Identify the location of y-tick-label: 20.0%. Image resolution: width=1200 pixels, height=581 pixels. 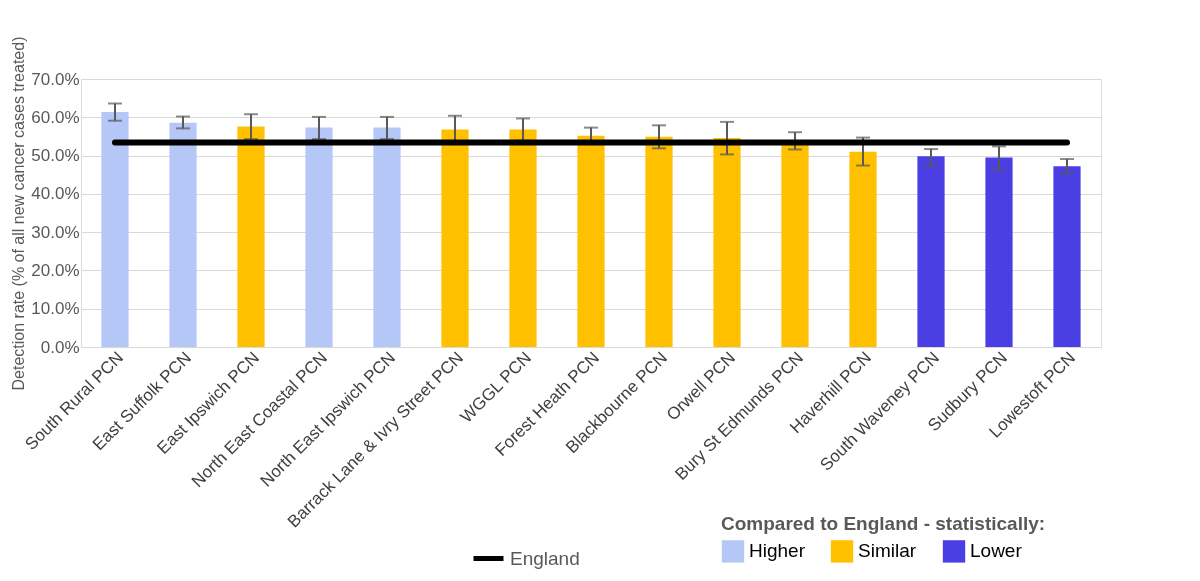
(55, 270).